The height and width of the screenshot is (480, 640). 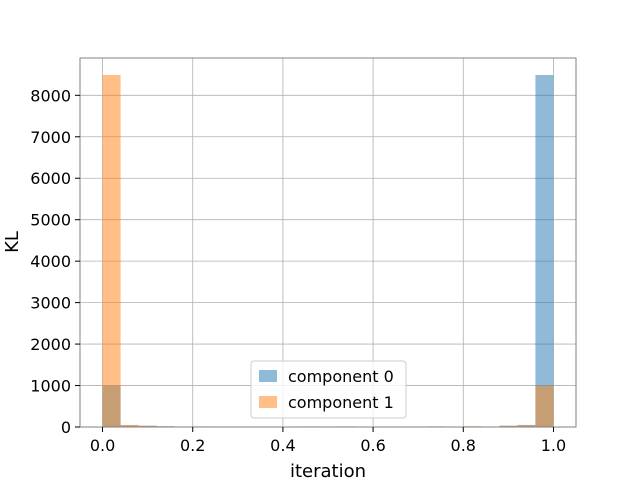 What do you see at coordinates (50, 178) in the screenshot?
I see `y-tick-label: 6000` at bounding box center [50, 178].